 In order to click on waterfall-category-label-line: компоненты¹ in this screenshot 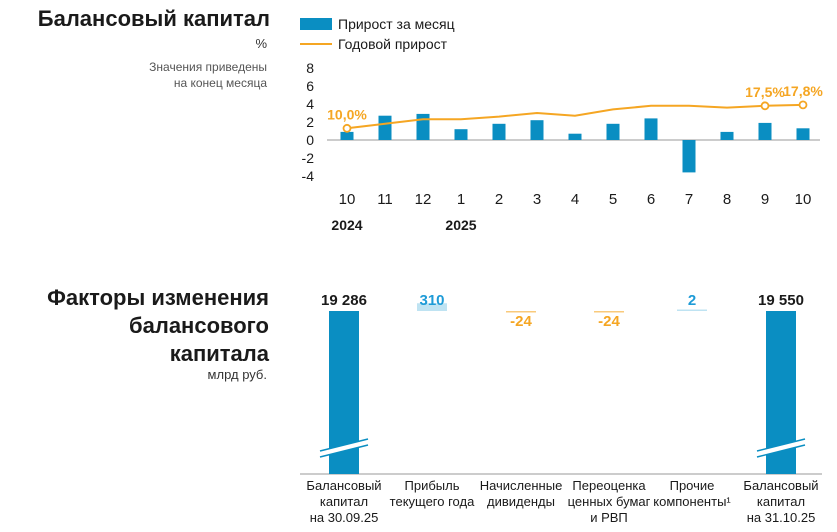, I will do `click(692, 501)`.